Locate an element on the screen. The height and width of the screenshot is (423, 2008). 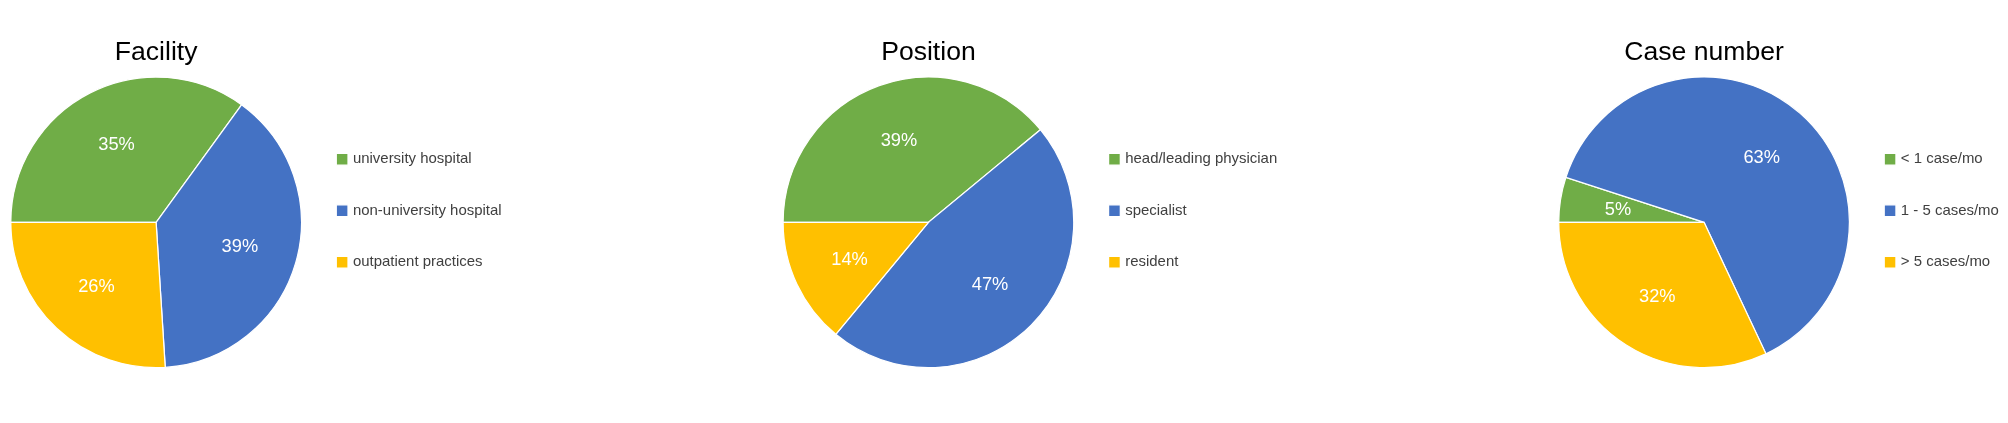
data-label: 35% is located at coordinates (116, 144).